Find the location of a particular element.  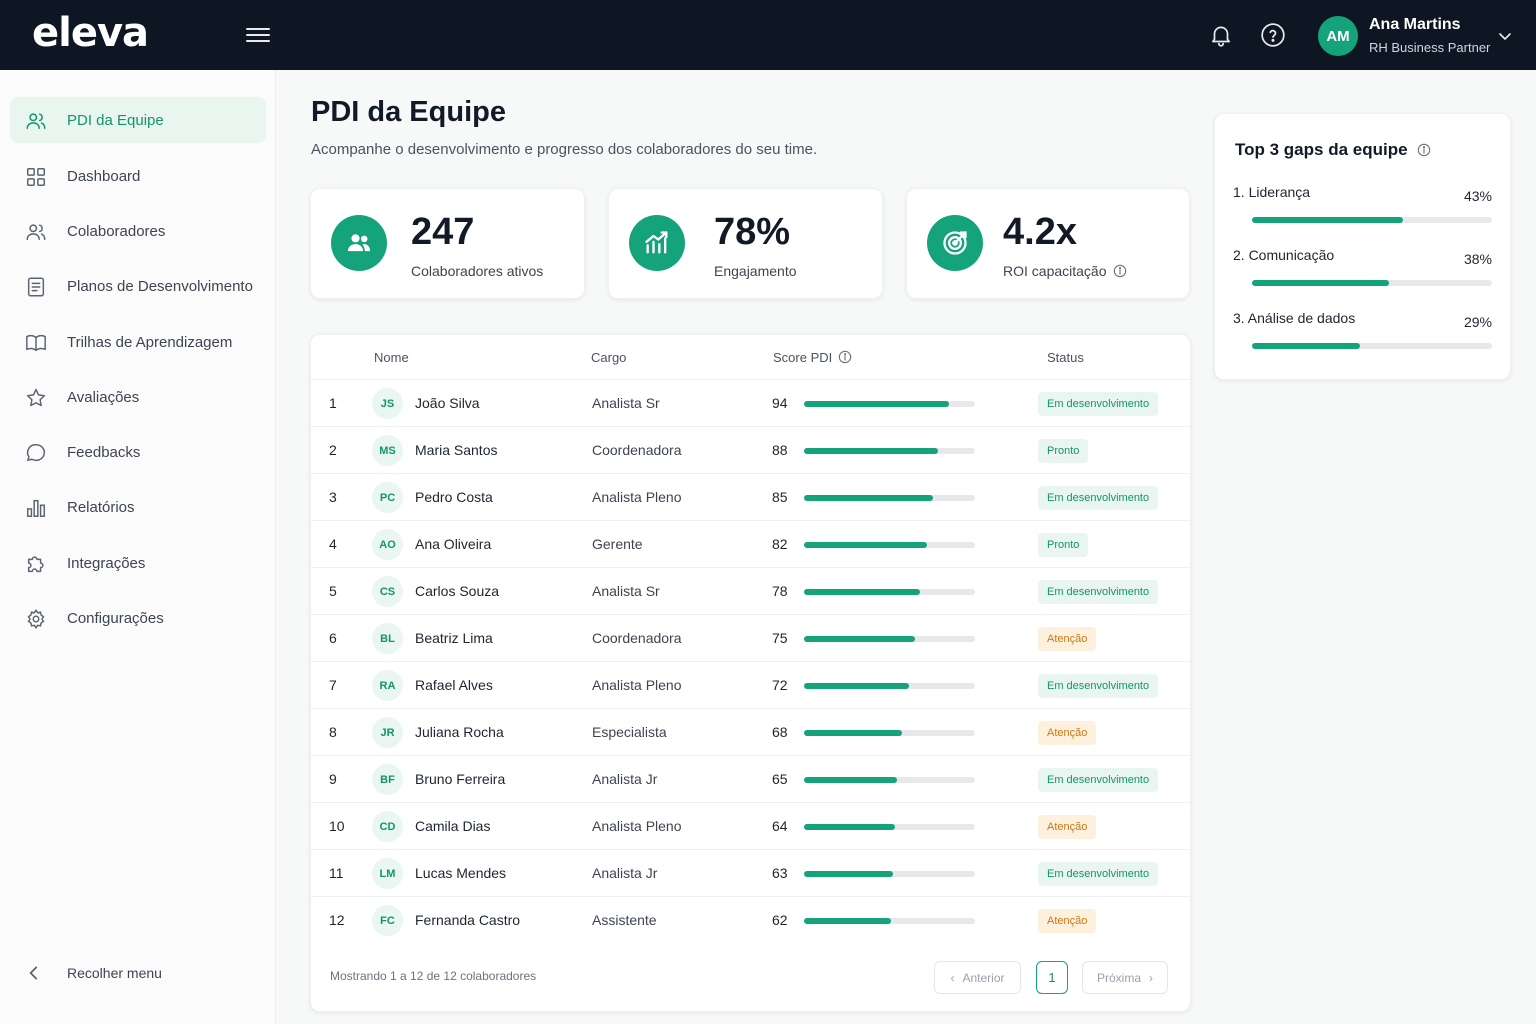

sidebar-item-label: Planos de Desenvolvimento is located at coordinates (160, 286).